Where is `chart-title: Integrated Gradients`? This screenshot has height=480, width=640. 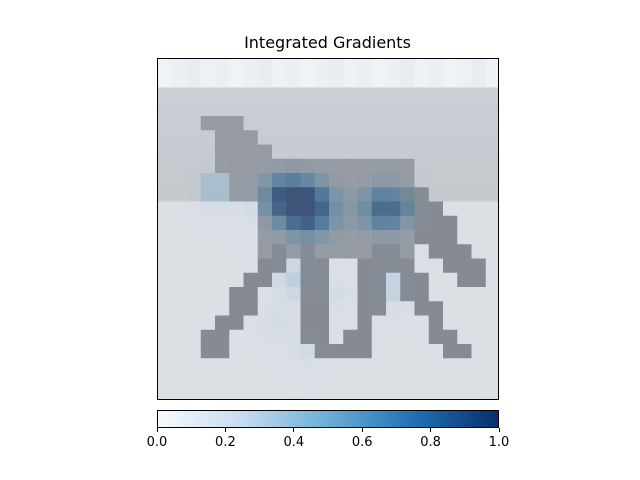 chart-title: Integrated Gradients is located at coordinates (327, 42).